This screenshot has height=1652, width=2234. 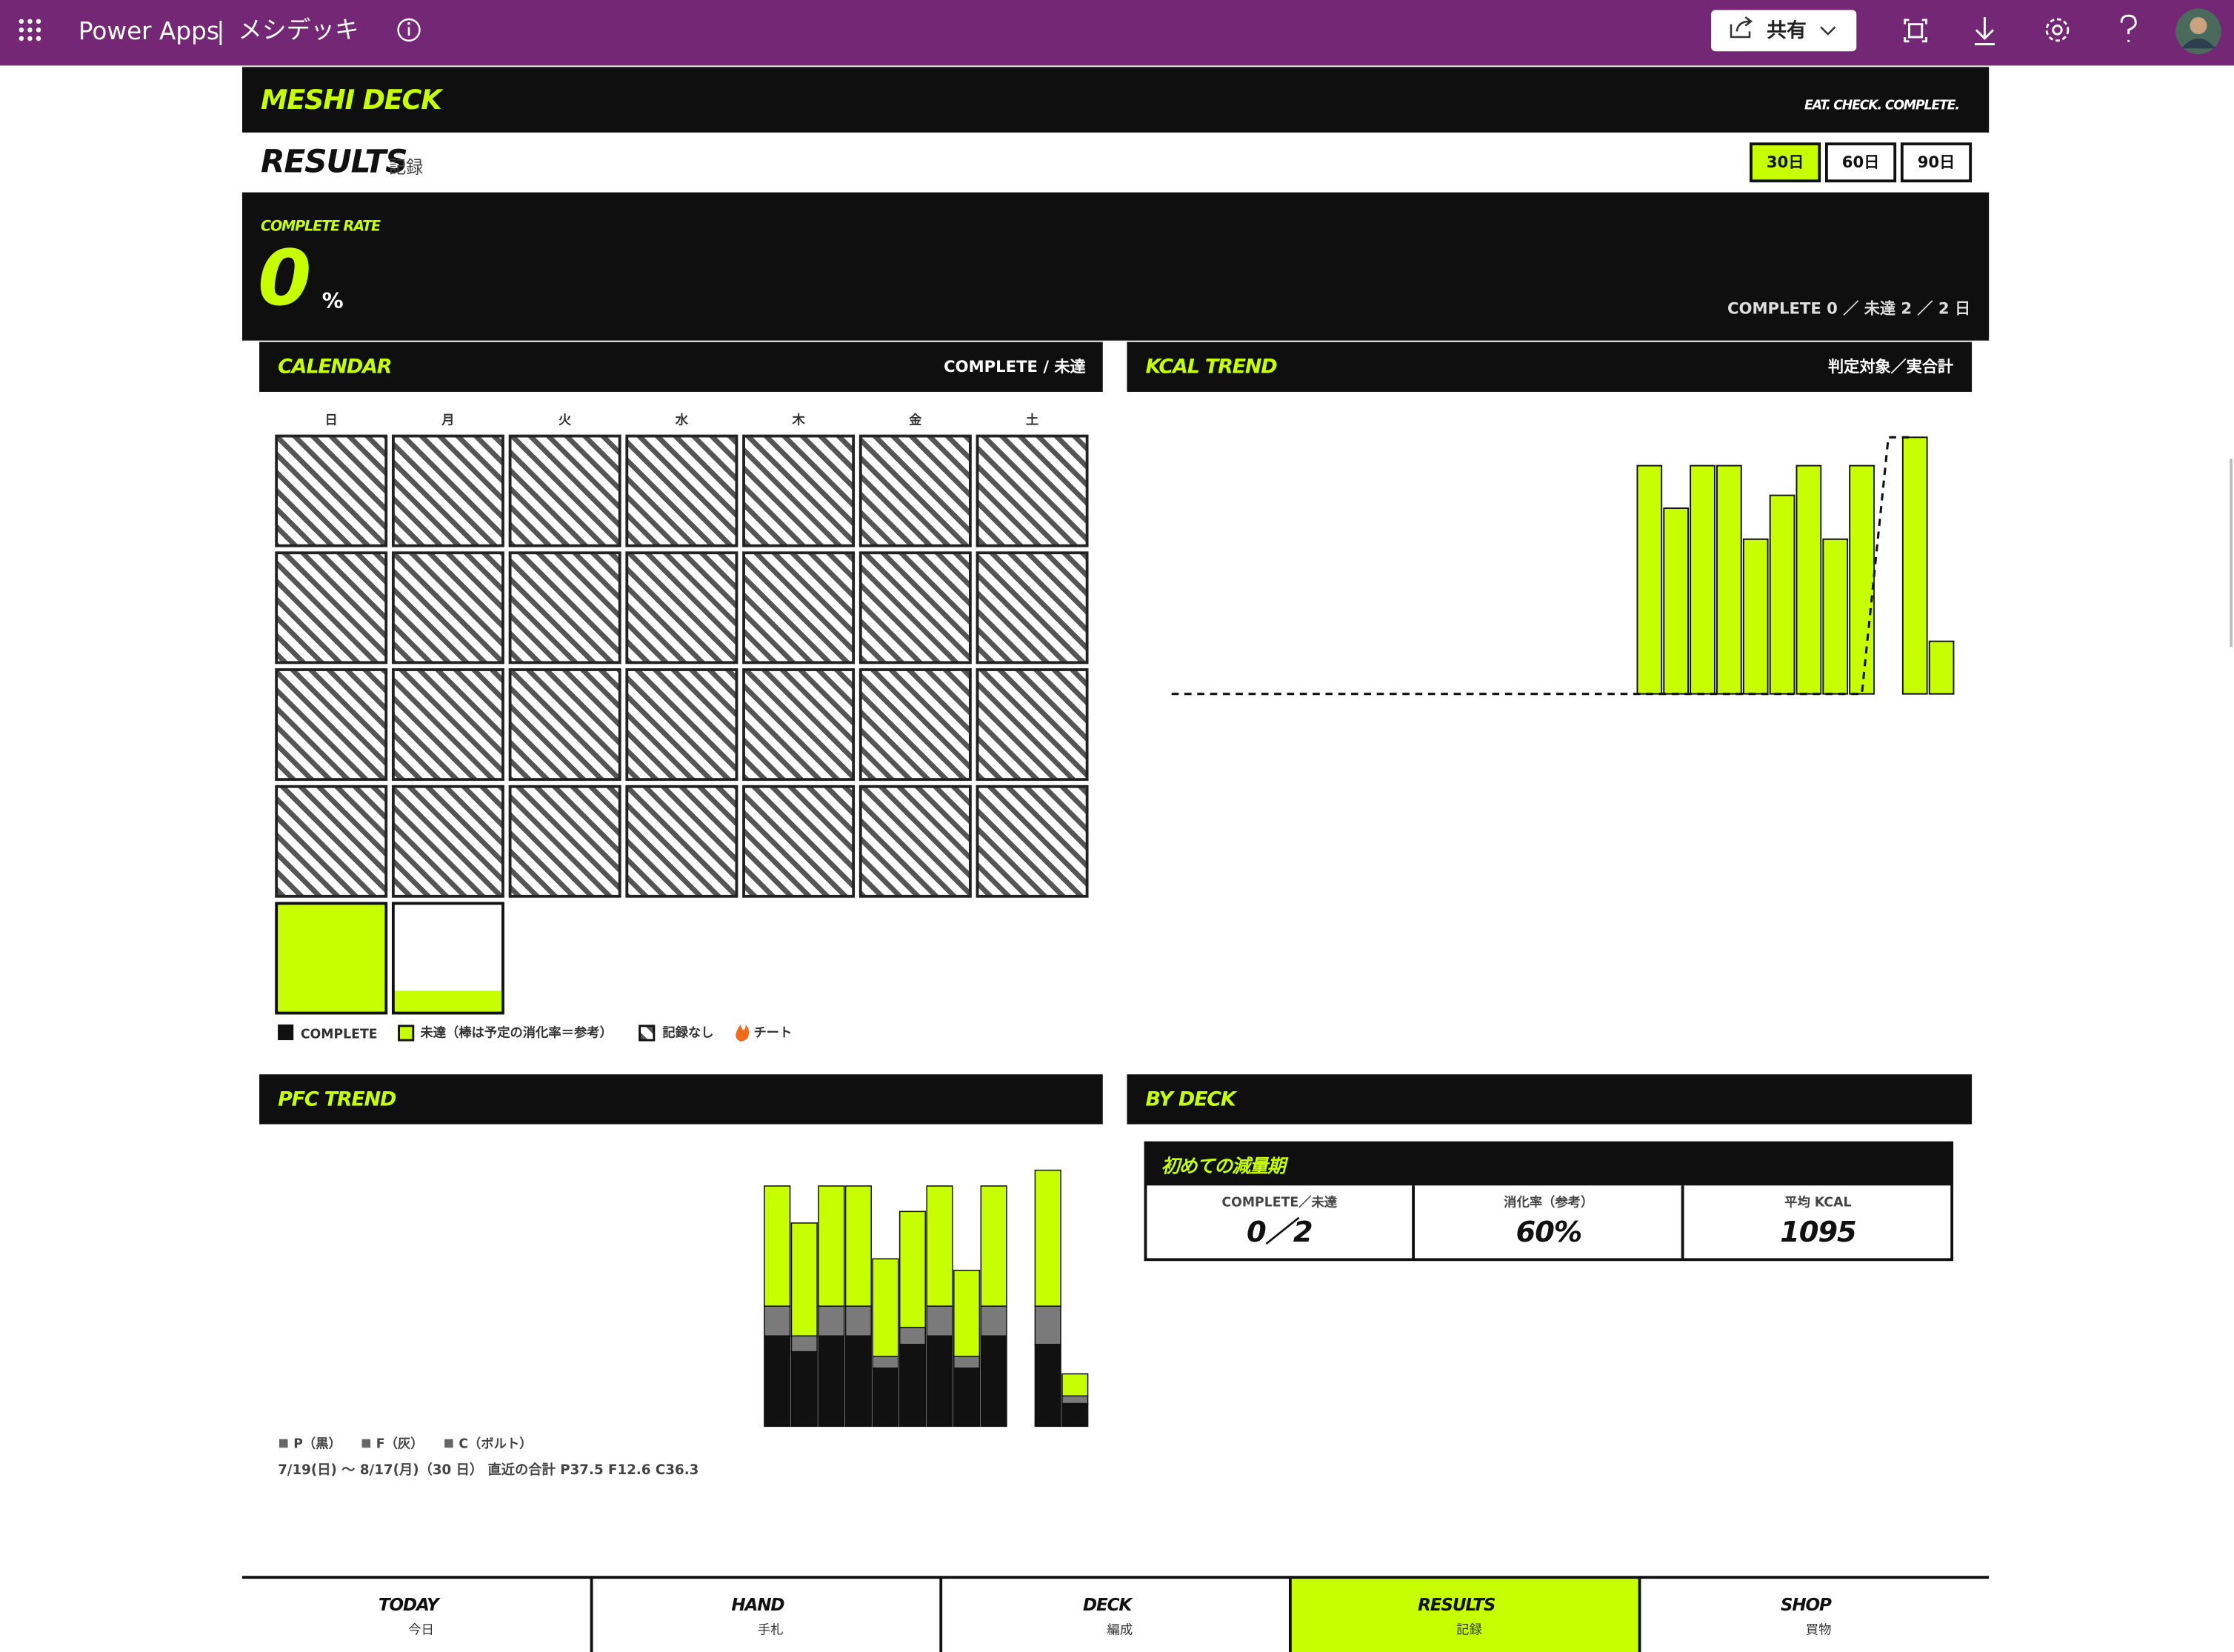 I want to click on stat-label: COMPLETE／未達, so click(x=1279, y=1202).